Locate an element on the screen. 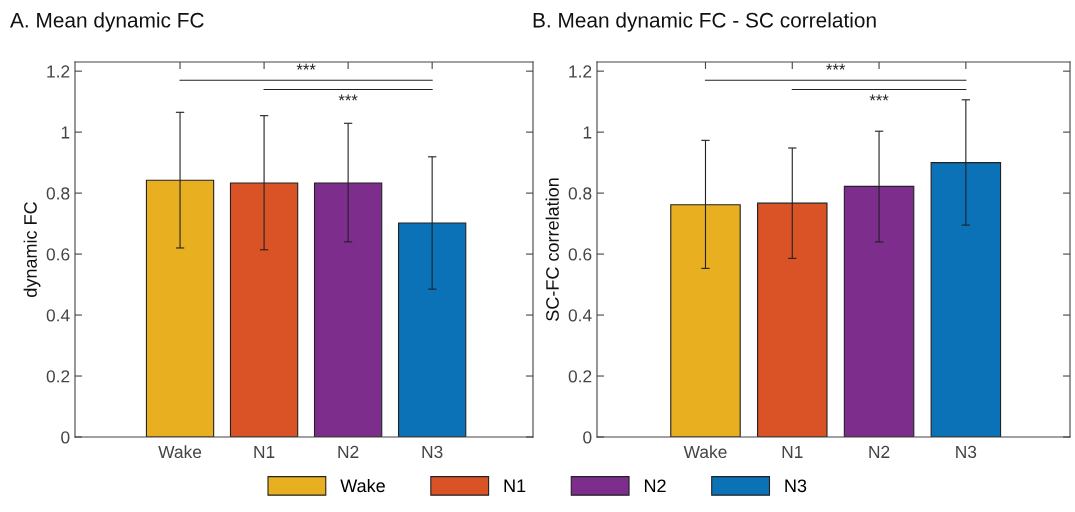 This screenshot has width=1075, height=512. y-axis-title: SC-FC correlation is located at coordinates (552, 249).